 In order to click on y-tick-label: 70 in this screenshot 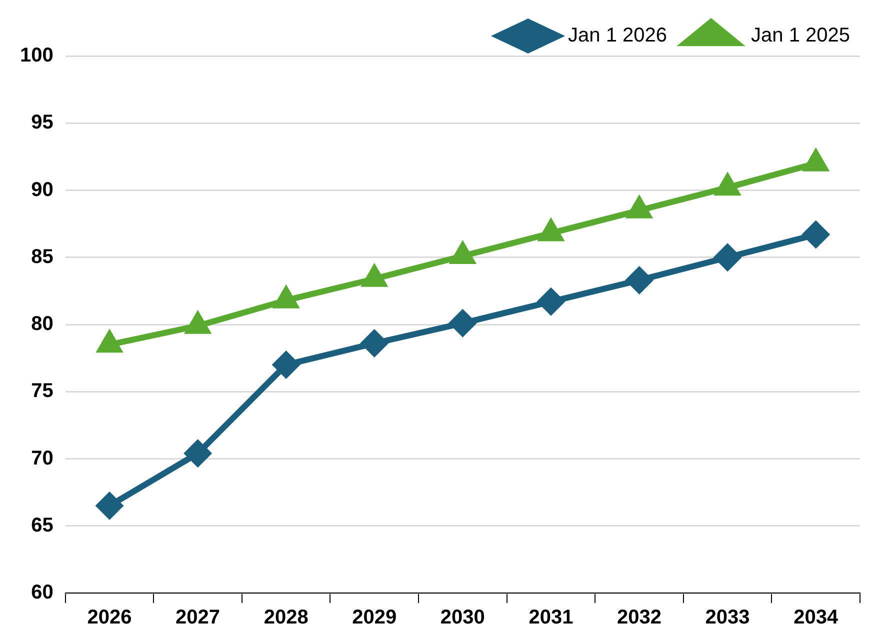, I will do `click(42, 458)`.